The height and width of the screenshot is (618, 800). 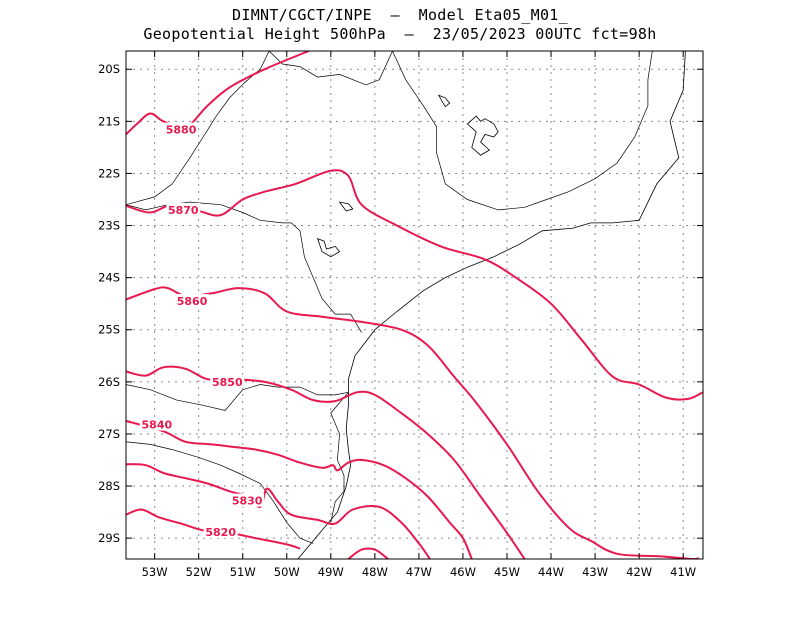 I want to click on map-title-line1: DIMNT/CGCT/INPE – Model Eta05_M01_, so click(x=400, y=15).